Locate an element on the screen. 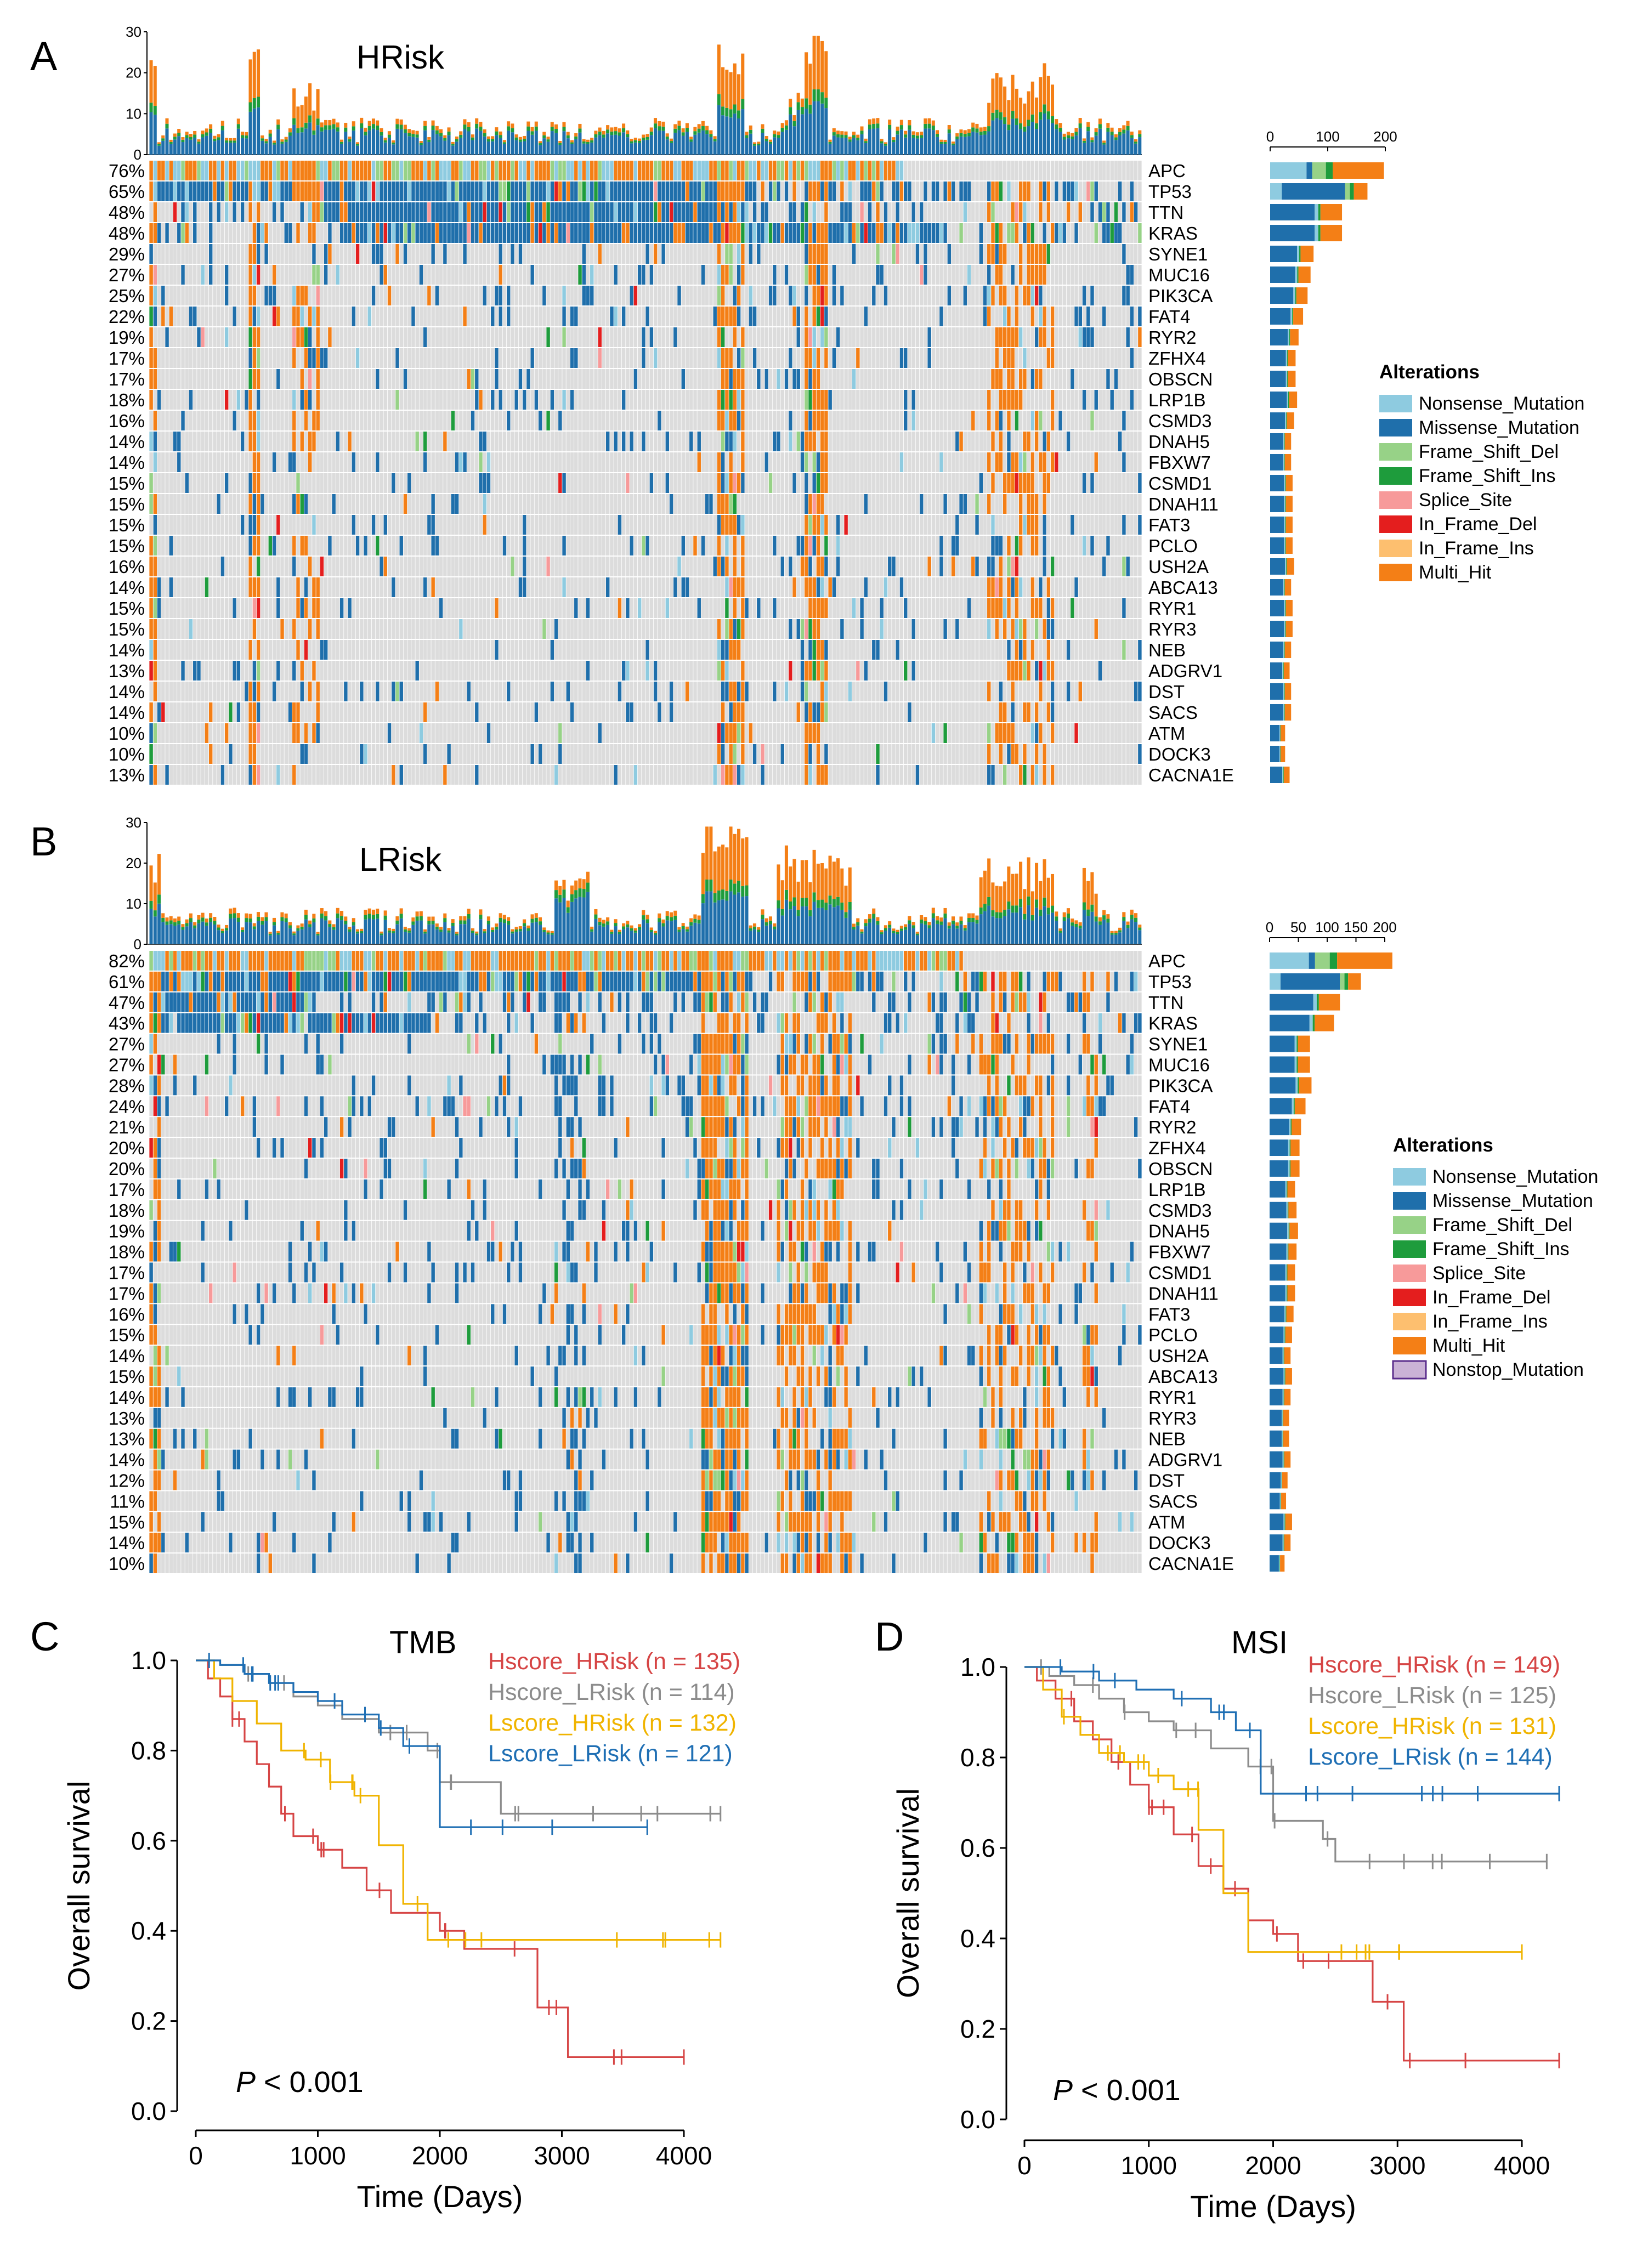 The width and height of the screenshot is (1631, 2268). cell-muc16 is located at coordinates (191, 275).